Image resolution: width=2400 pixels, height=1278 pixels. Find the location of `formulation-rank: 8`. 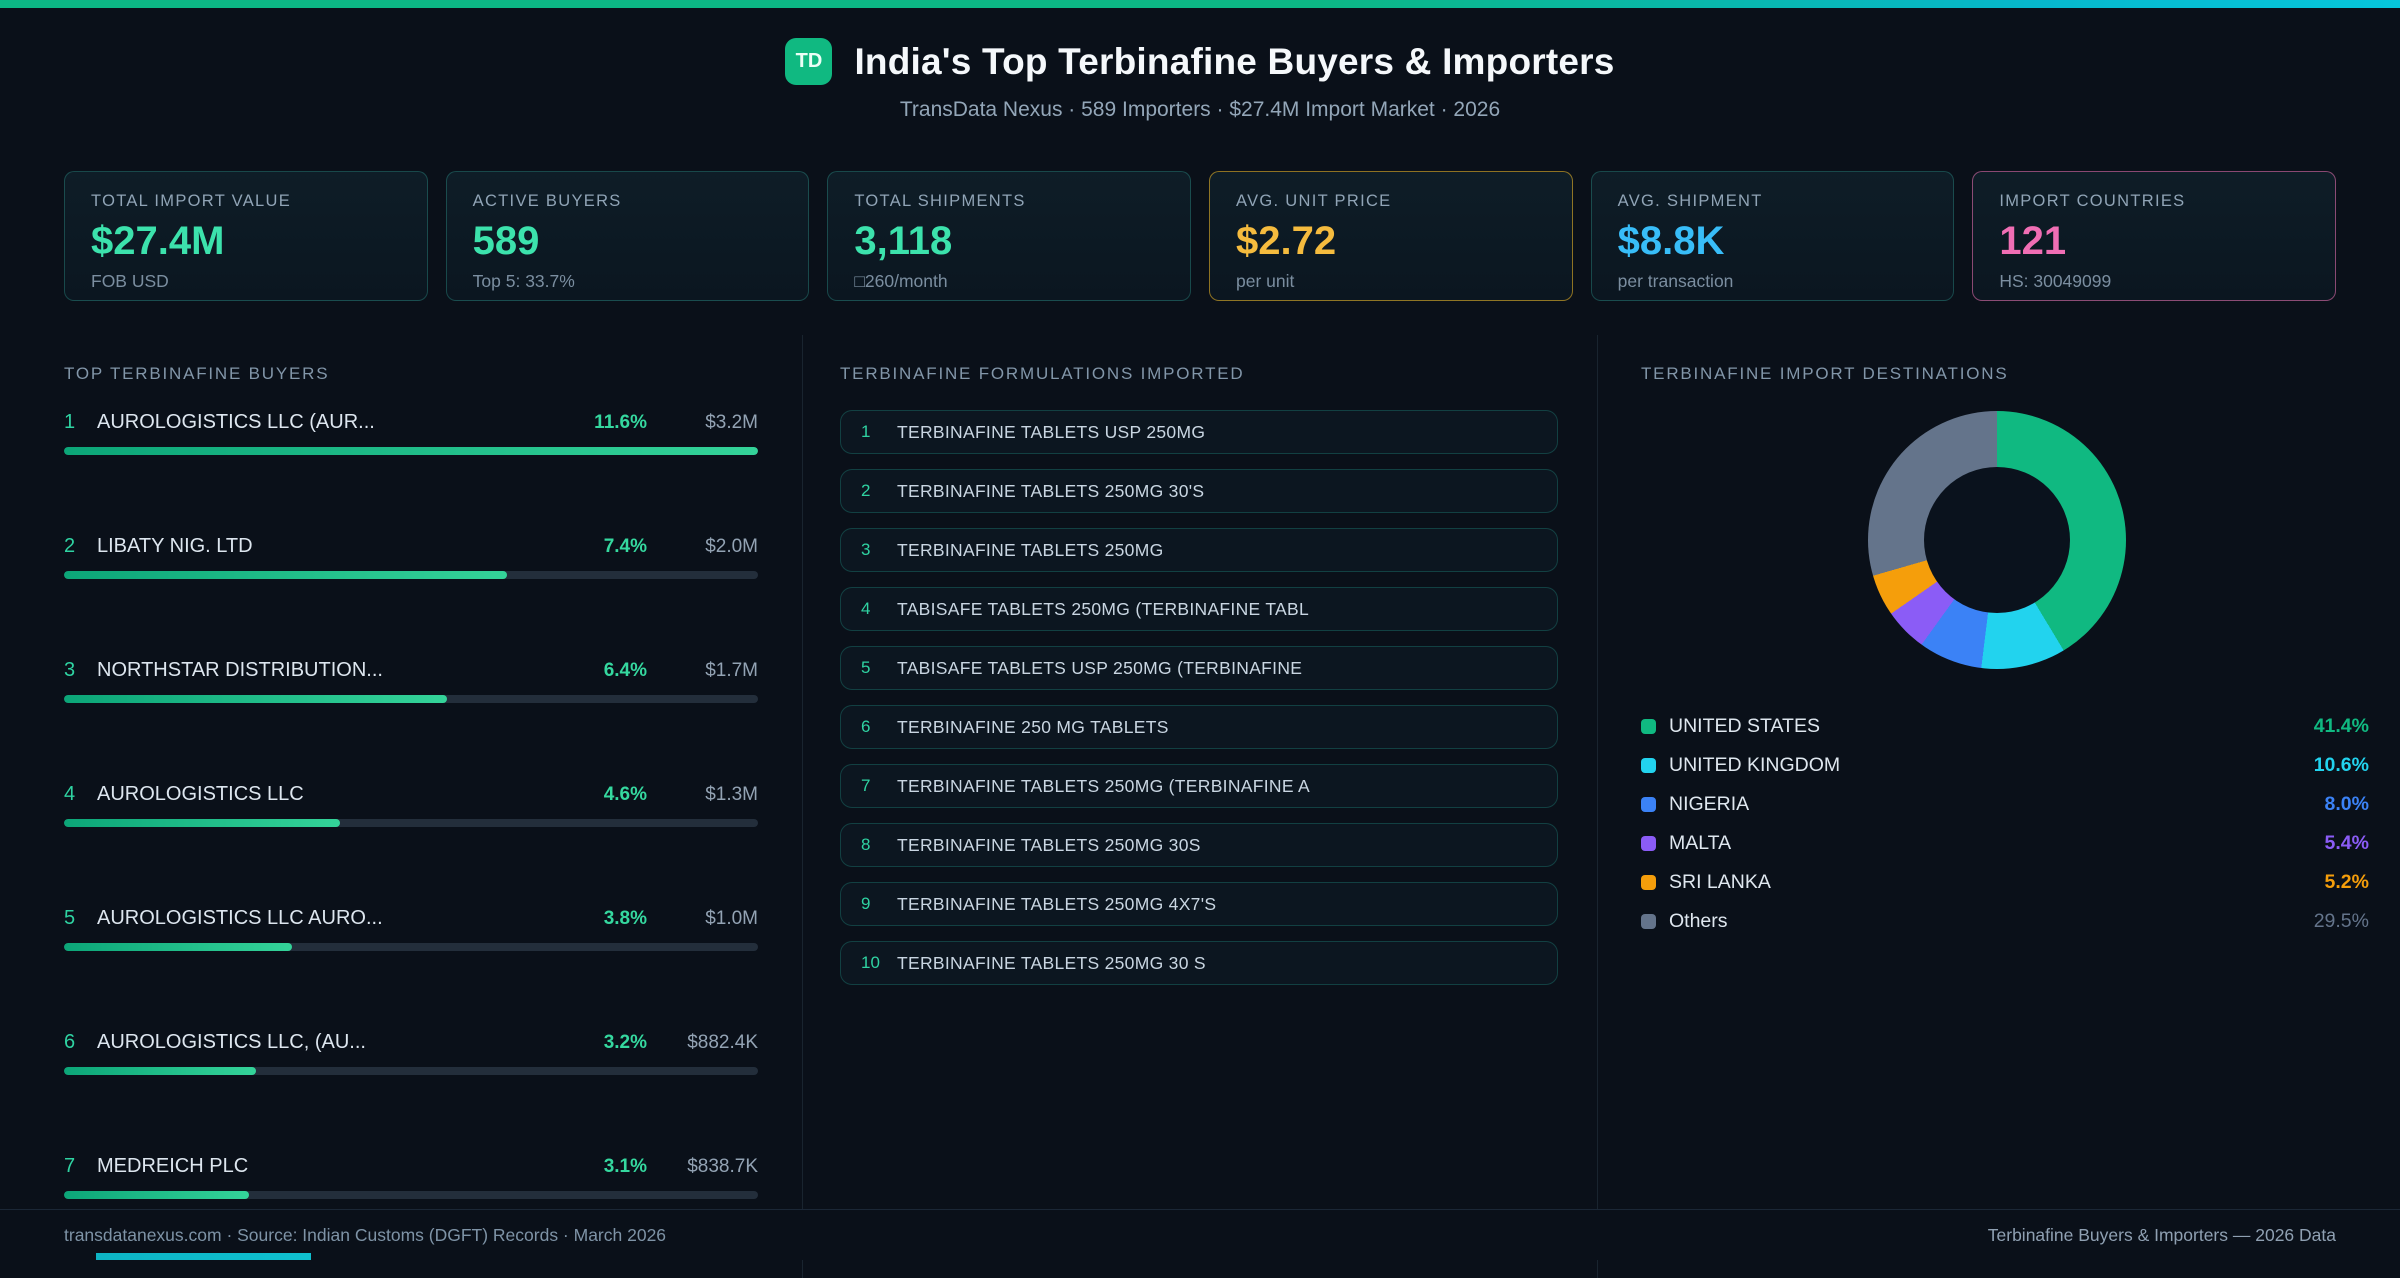

formulation-rank: 8 is located at coordinates (866, 844).